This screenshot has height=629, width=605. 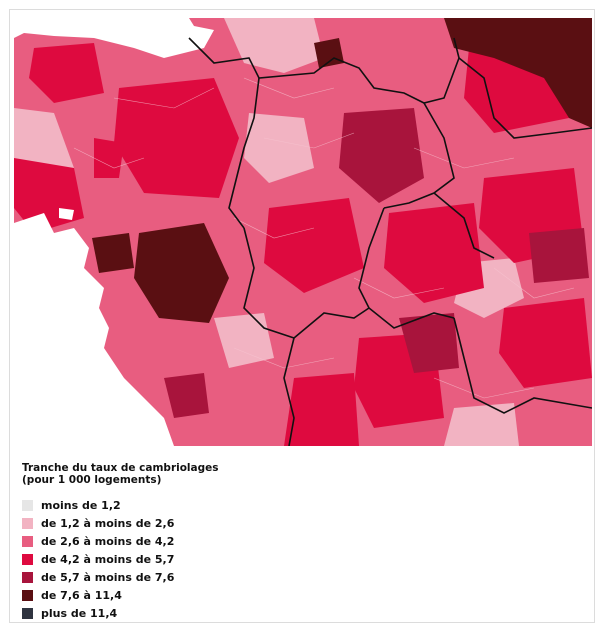 What do you see at coordinates (429, 343) in the screenshot?
I see `region-darkred-south` at bounding box center [429, 343].